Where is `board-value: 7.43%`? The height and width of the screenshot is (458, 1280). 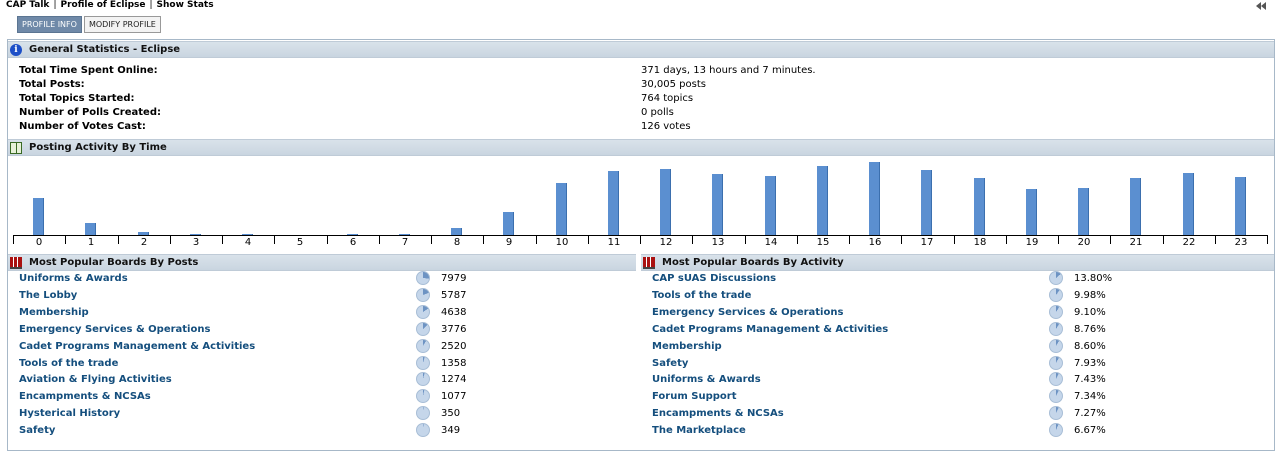
board-value: 7.43% is located at coordinates (1090, 380).